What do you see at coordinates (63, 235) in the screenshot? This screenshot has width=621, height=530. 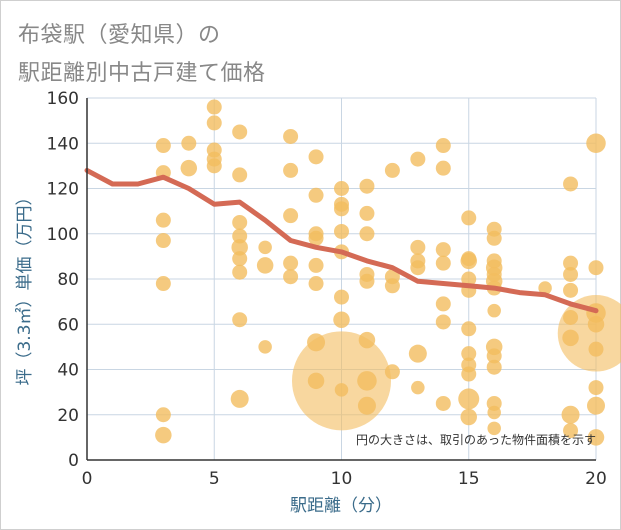 I see `y-tick-label-5: 100` at bounding box center [63, 235].